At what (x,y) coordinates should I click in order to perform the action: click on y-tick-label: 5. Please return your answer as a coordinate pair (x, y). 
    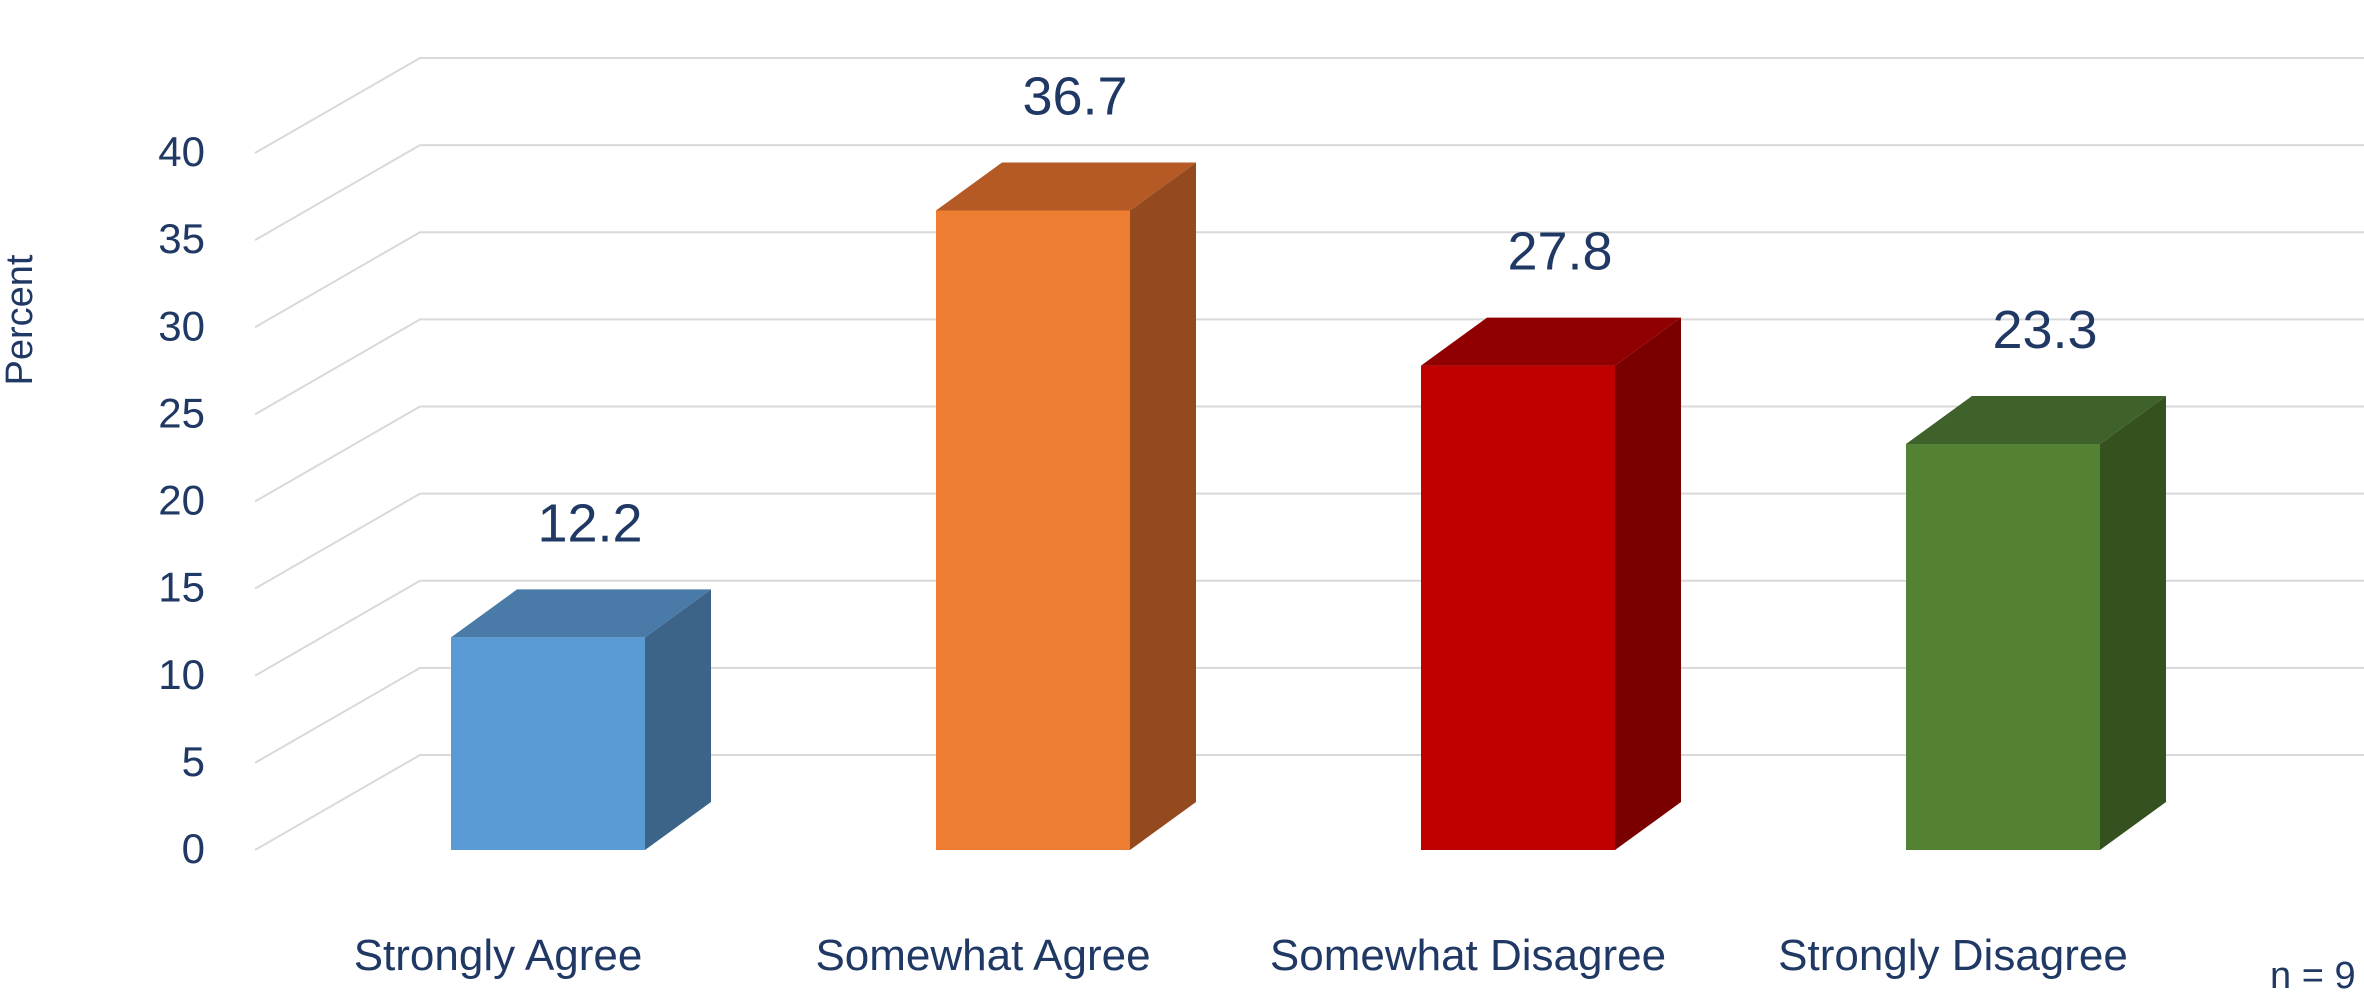
    Looking at the image, I should click on (193, 761).